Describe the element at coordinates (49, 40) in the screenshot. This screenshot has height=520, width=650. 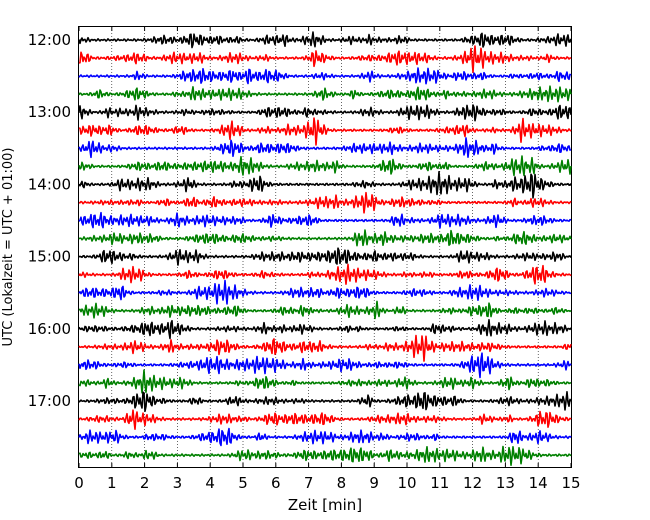
I see `y-tick-label: 12:00` at that location.